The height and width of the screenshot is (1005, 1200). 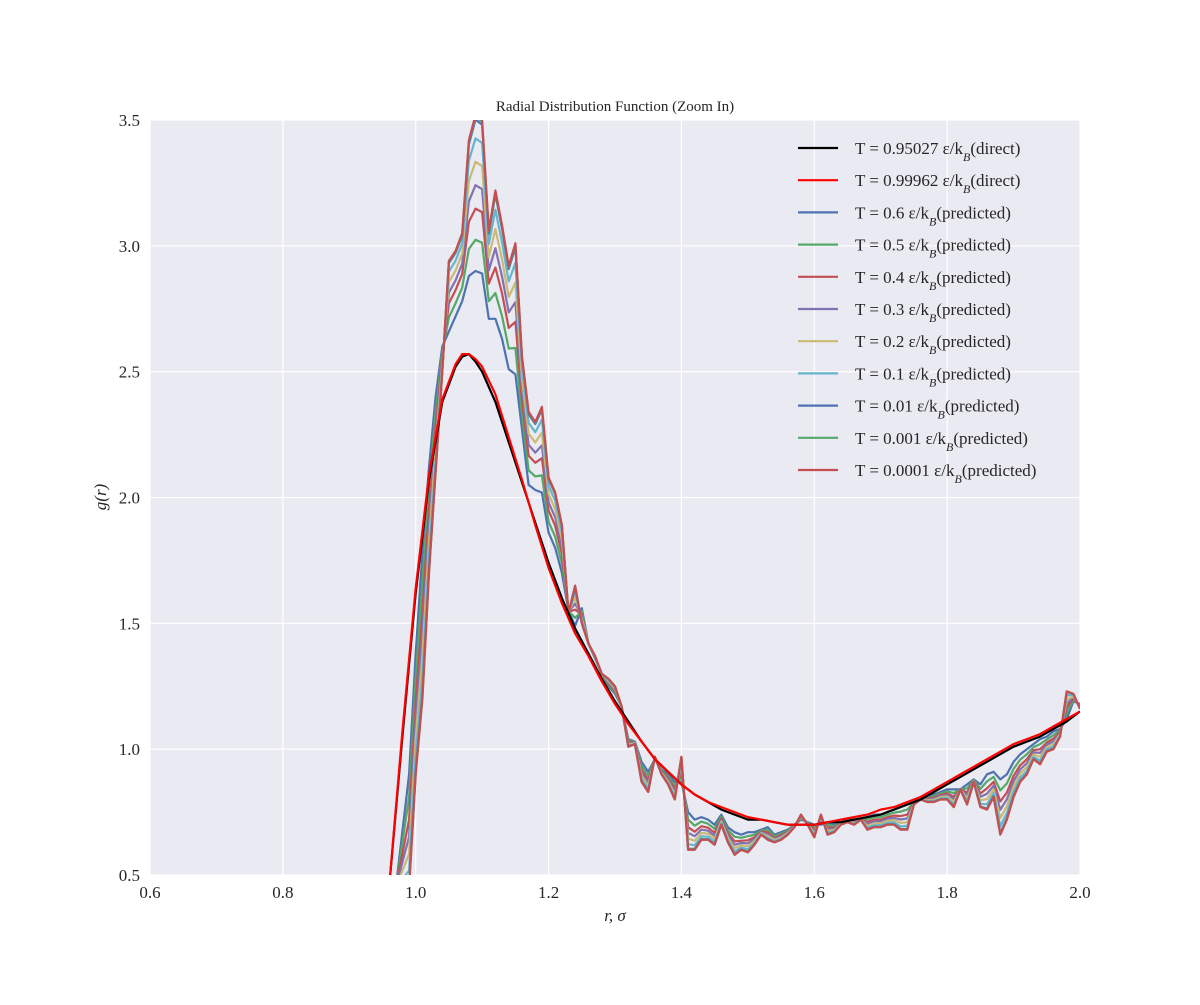 I want to click on legend-label: T = 0.6 ε/kB(predicted), so click(x=933, y=215).